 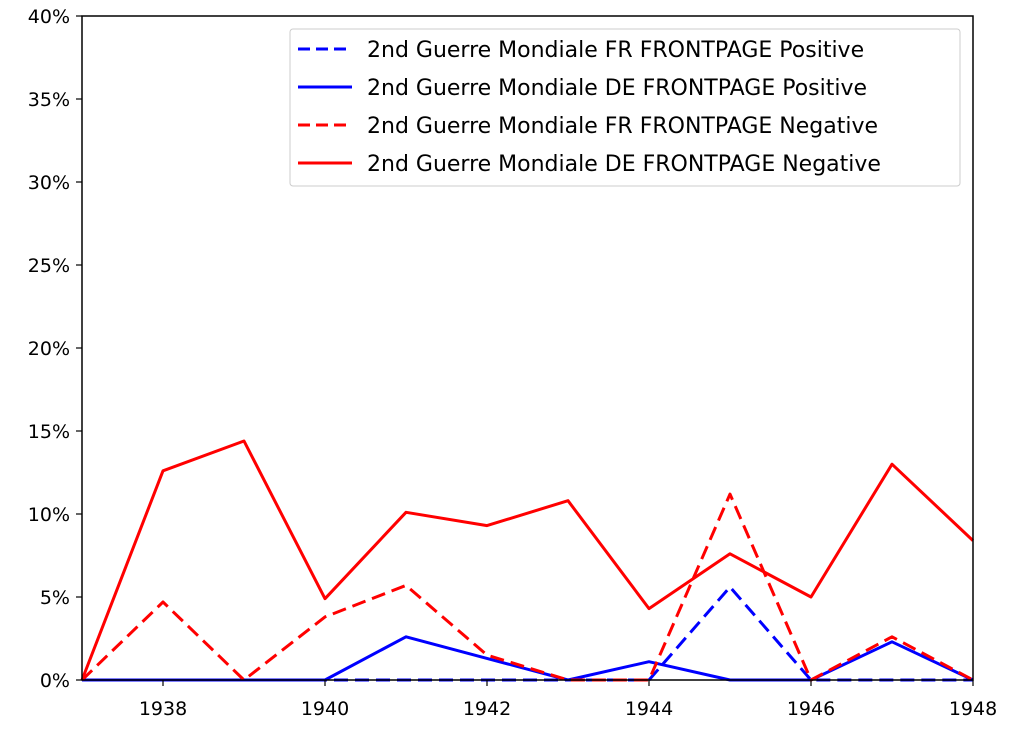 I want to click on y-tick-label: 20%, so click(x=49, y=349).